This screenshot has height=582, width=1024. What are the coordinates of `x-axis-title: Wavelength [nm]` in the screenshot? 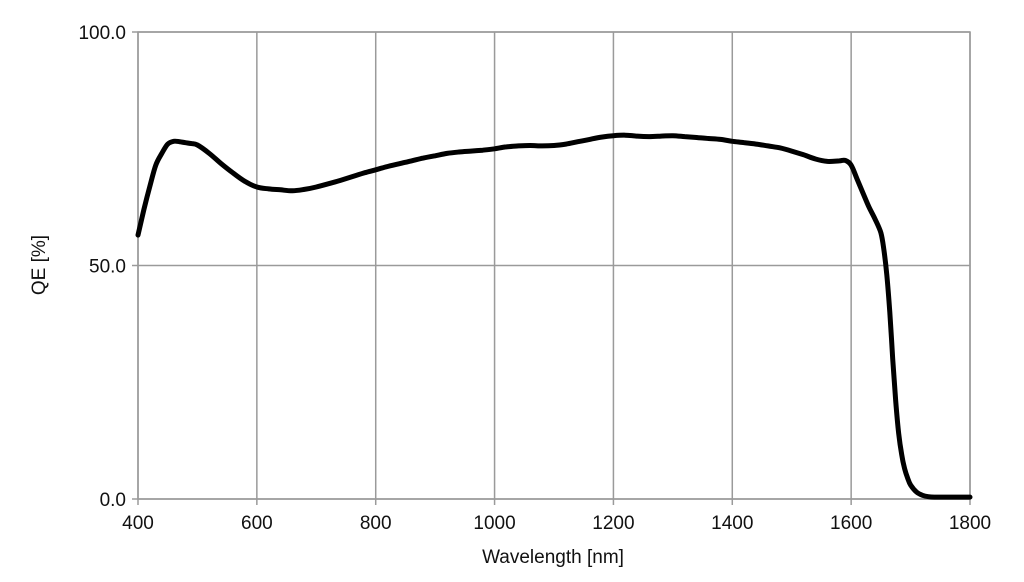 It's located at (553, 557).